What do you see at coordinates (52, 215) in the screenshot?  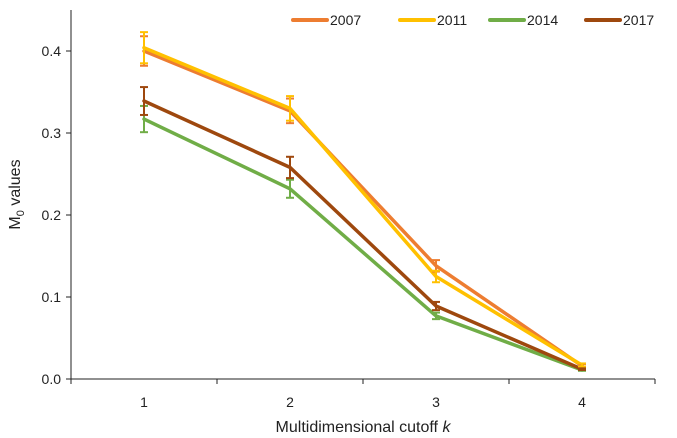 I see `y-tick-label: 0.2` at bounding box center [52, 215].